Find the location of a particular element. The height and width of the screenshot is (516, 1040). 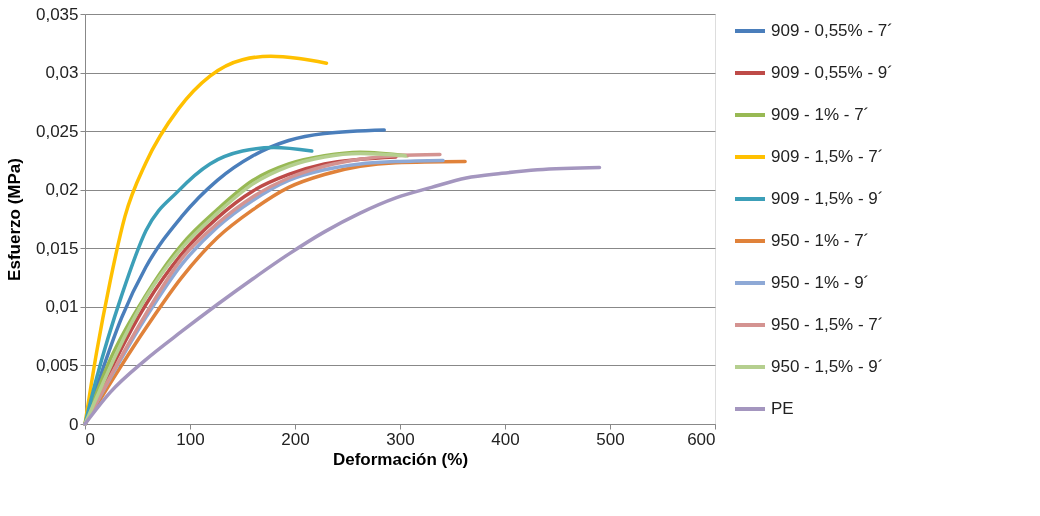

y-tick-label: 0,035 is located at coordinates (57, 14).